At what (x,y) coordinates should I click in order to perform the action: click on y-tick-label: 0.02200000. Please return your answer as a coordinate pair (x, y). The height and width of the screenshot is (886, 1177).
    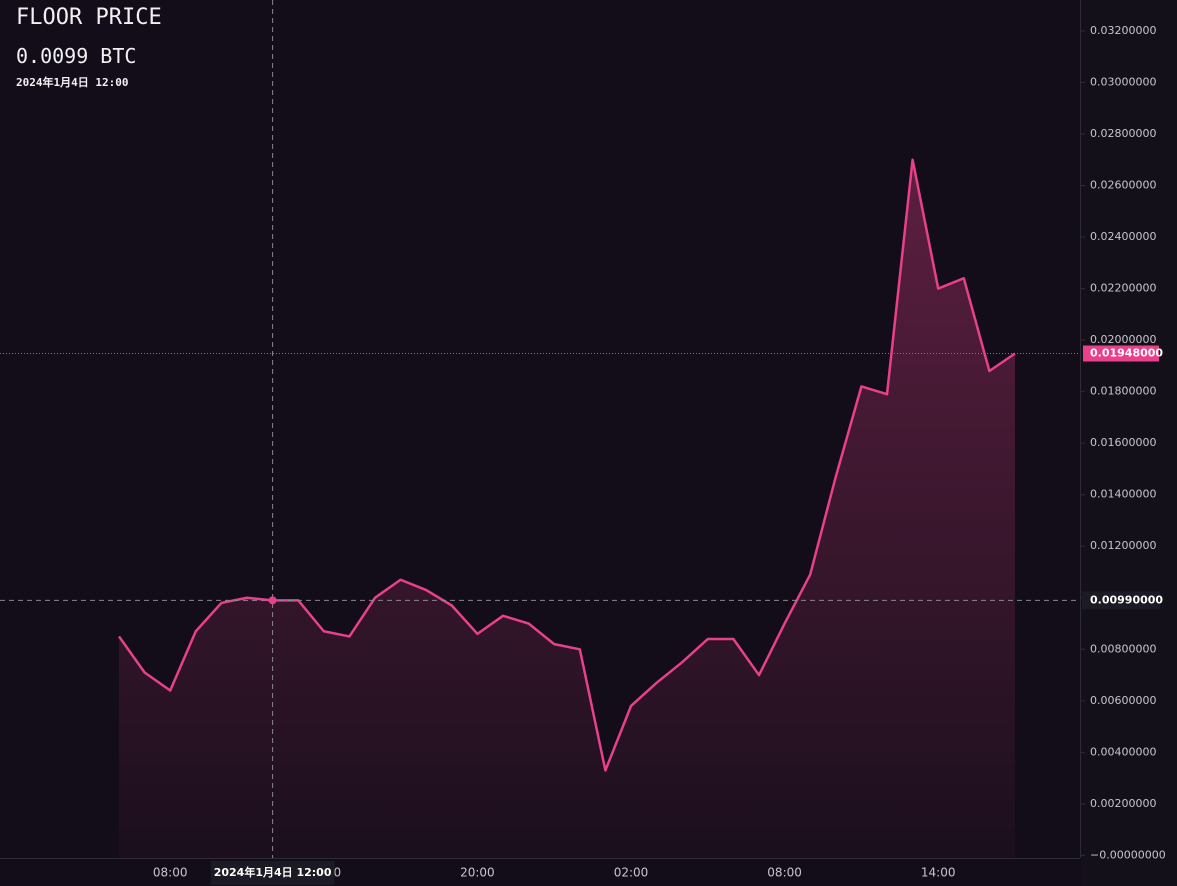
    Looking at the image, I should click on (1123, 288).